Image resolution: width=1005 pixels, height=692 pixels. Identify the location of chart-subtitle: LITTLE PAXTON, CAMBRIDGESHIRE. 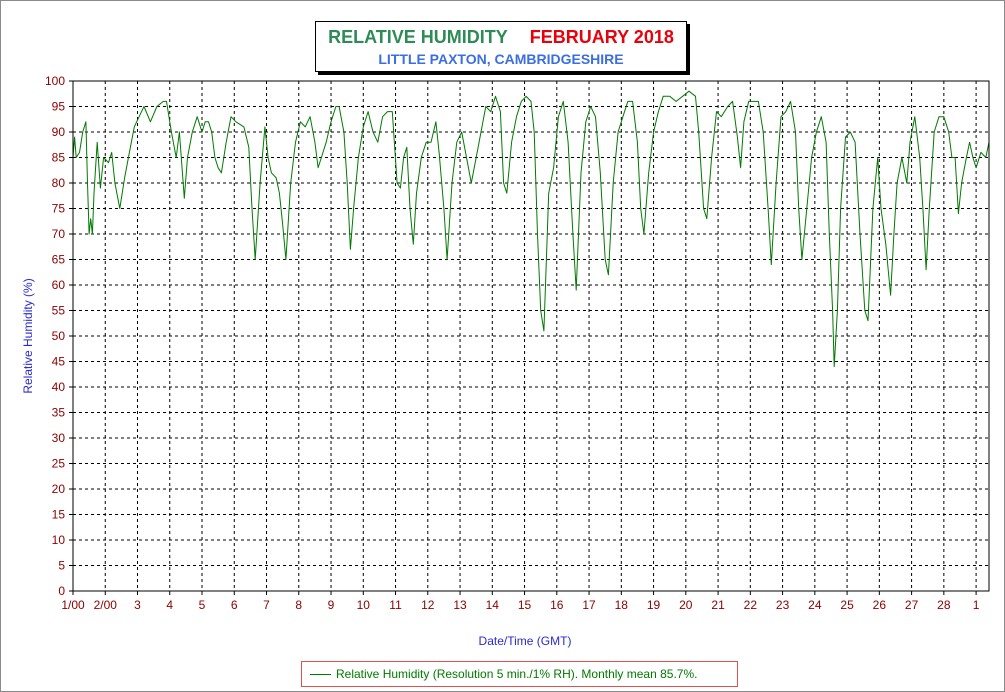
(501, 59).